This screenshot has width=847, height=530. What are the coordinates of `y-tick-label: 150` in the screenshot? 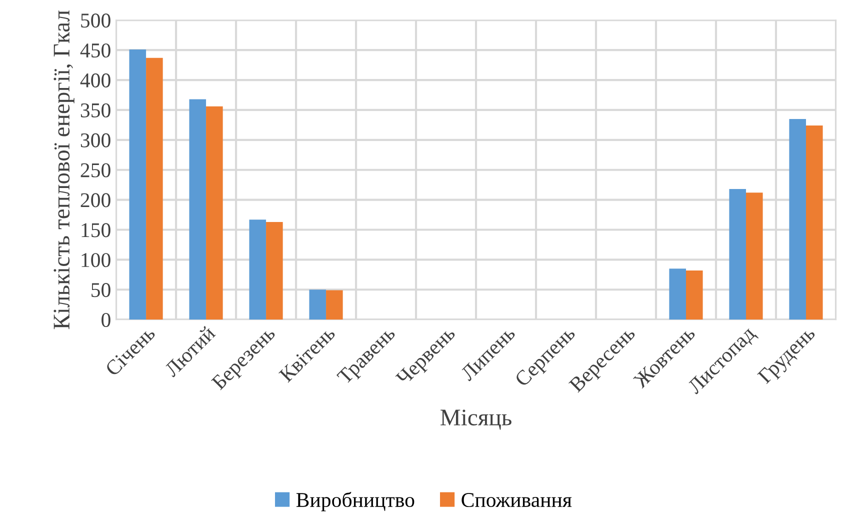 It's located at (96, 230).